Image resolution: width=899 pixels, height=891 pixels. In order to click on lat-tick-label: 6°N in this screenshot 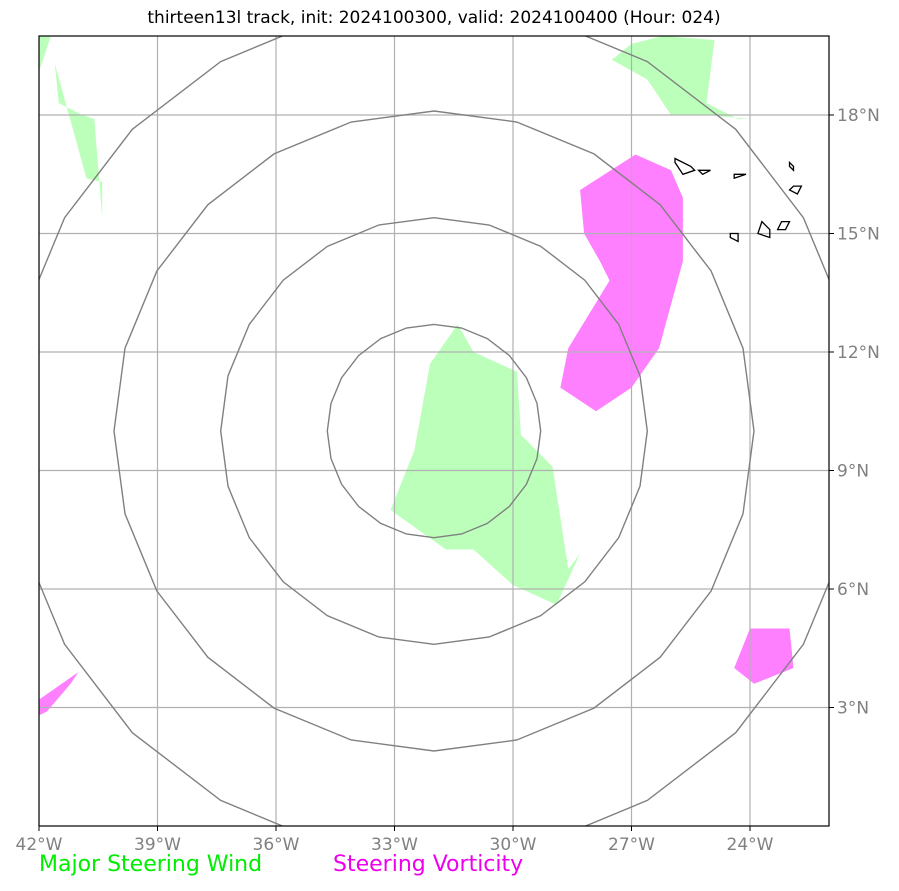, I will do `click(853, 590)`.